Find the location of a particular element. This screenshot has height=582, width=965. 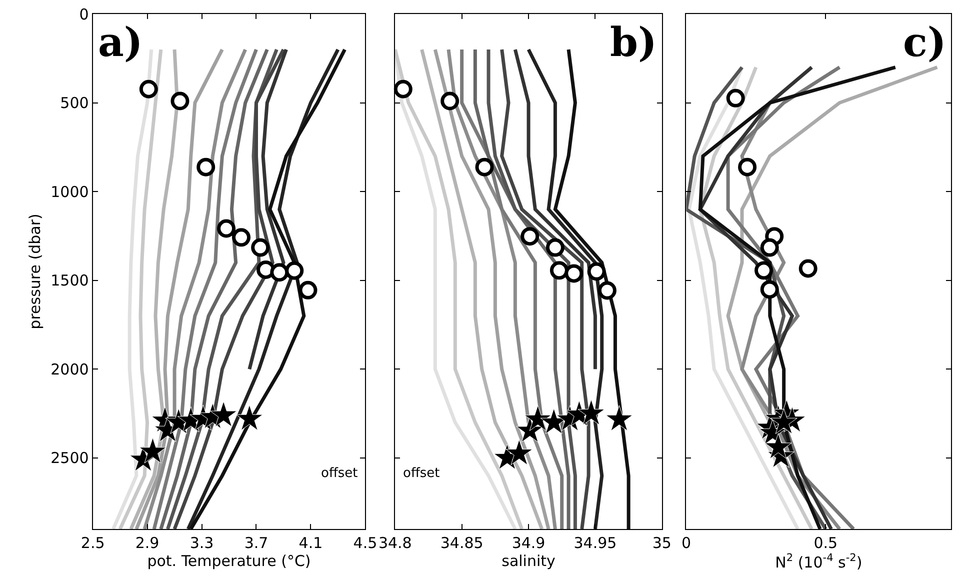

x-tick-label: 34.9 is located at coordinates (529, 543).